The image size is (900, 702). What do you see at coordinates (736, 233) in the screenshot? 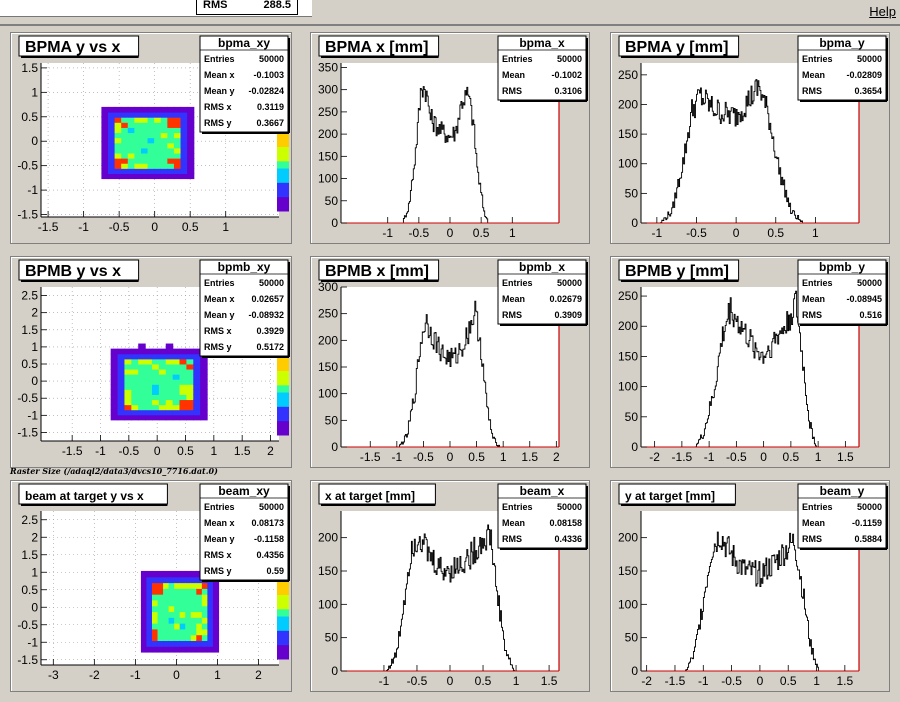
I see `x-tick-label: 0` at bounding box center [736, 233].